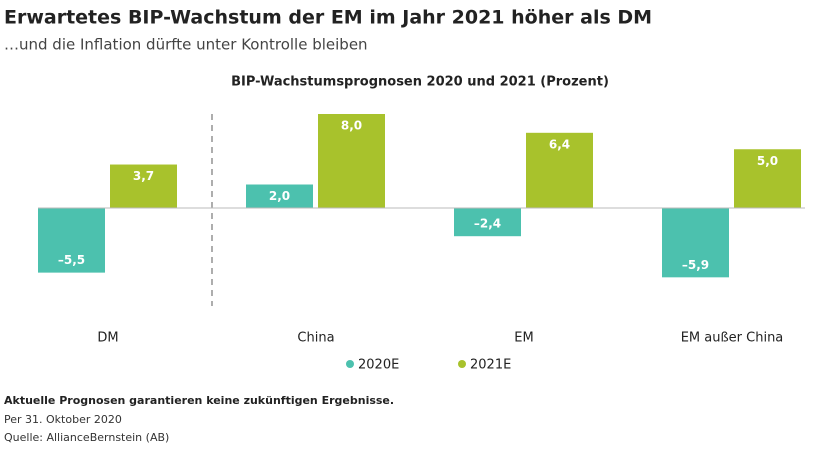 Image resolution: width=840 pixels, height=450 pixels. Describe the element at coordinates (378, 365) in the screenshot. I see `legend-label: 2020E` at that location.